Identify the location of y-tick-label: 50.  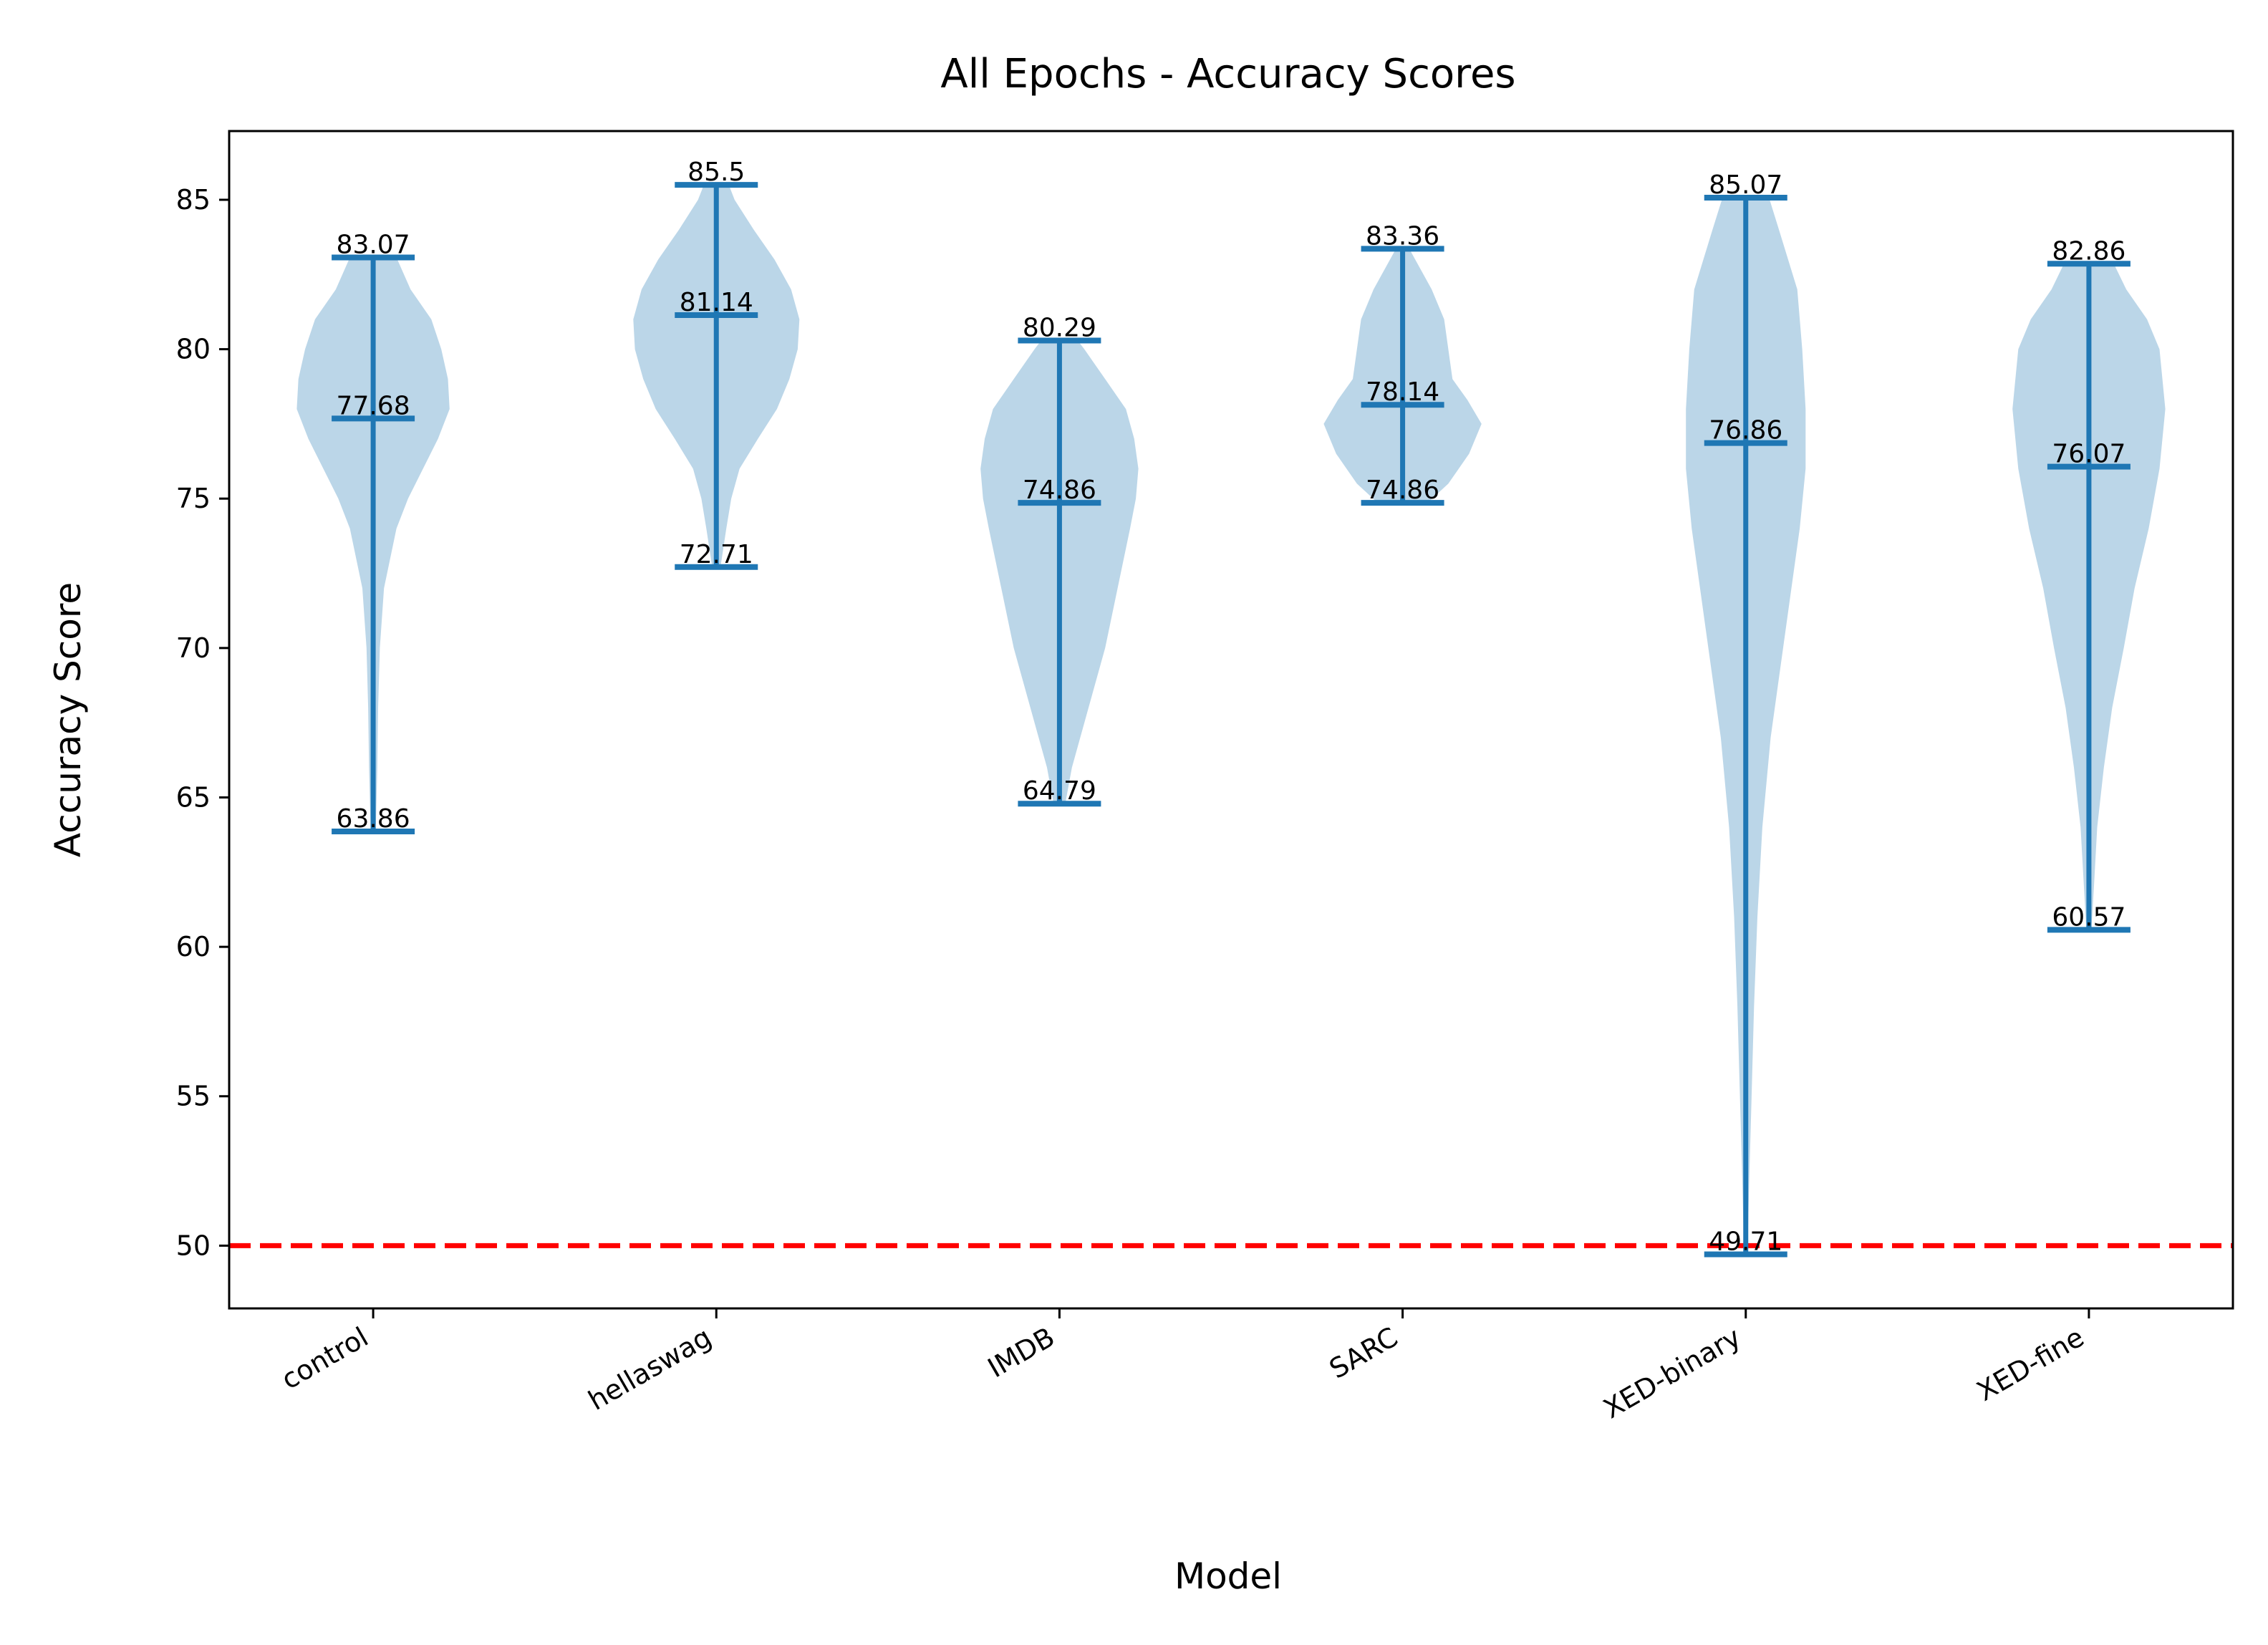
(193, 1245).